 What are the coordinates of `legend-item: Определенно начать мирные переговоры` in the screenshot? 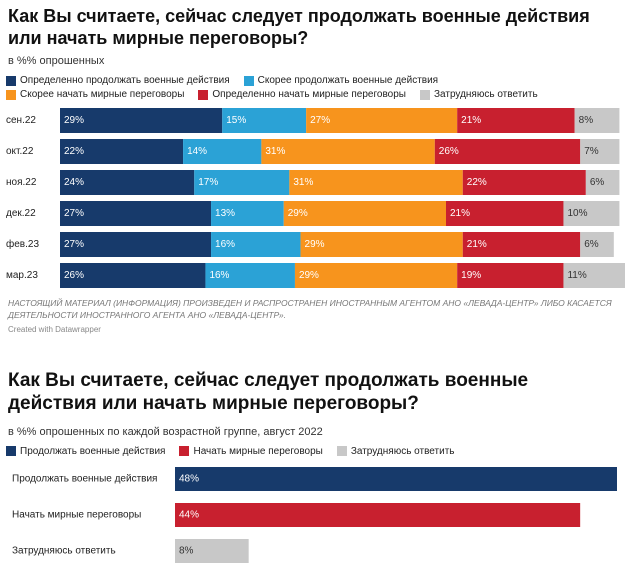 It's located at (302, 94).